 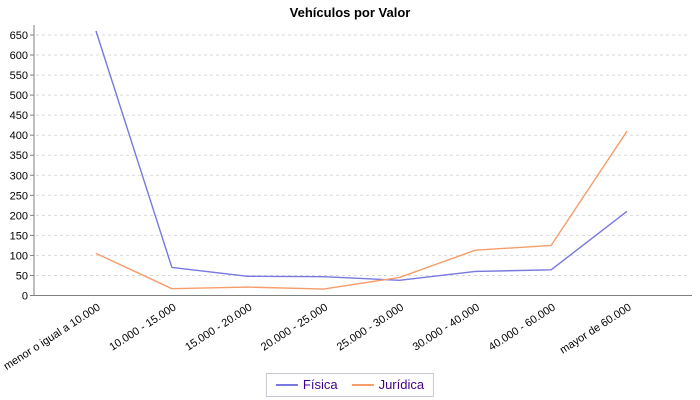 I want to click on x-category-label: 40.000 - 60.000, so click(x=522, y=327).